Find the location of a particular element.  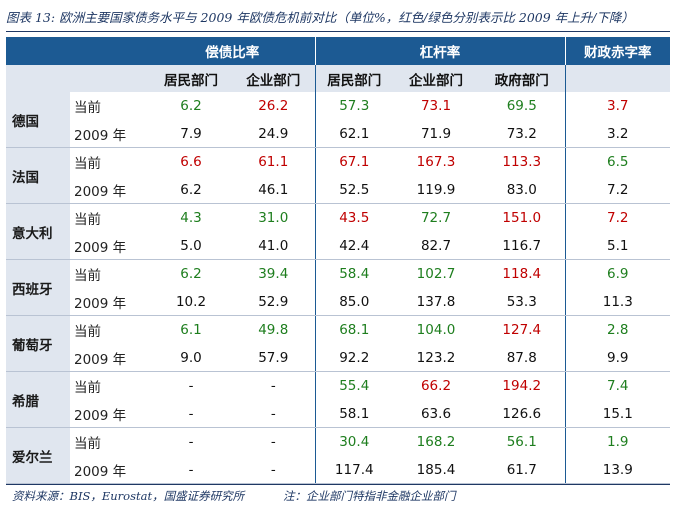

table-row: 2009 年 6.2 46.1 52.5 119.9 83.0 7.2 is located at coordinates (338, 190).